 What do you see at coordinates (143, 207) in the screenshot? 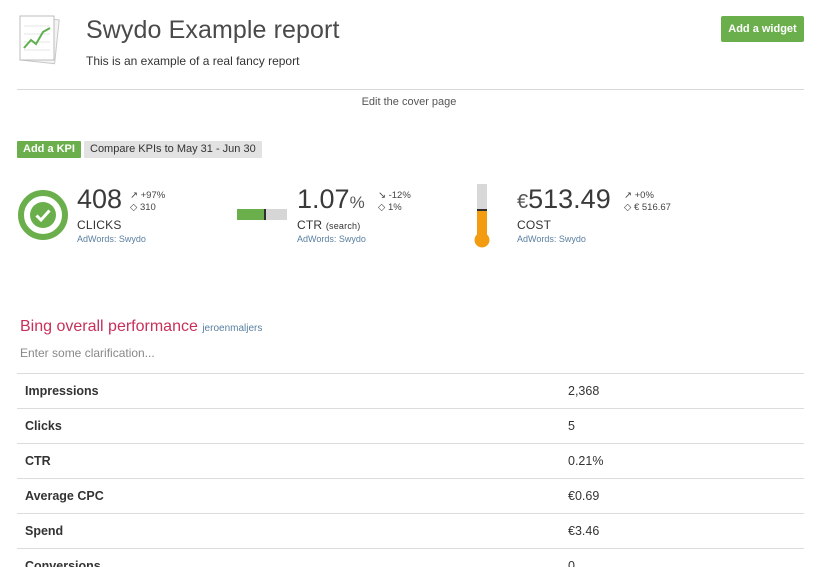
I see `kpi-previous: ◇ 310` at bounding box center [143, 207].